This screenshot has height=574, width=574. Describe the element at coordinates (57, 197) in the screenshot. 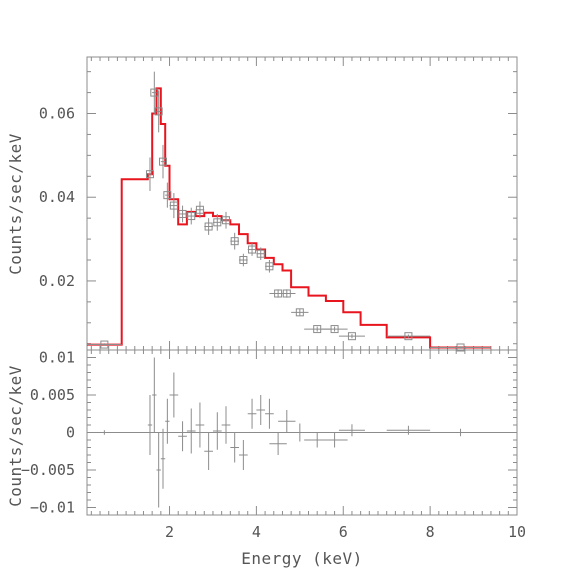

I see `top-y-tick-label: 0.04` at that location.